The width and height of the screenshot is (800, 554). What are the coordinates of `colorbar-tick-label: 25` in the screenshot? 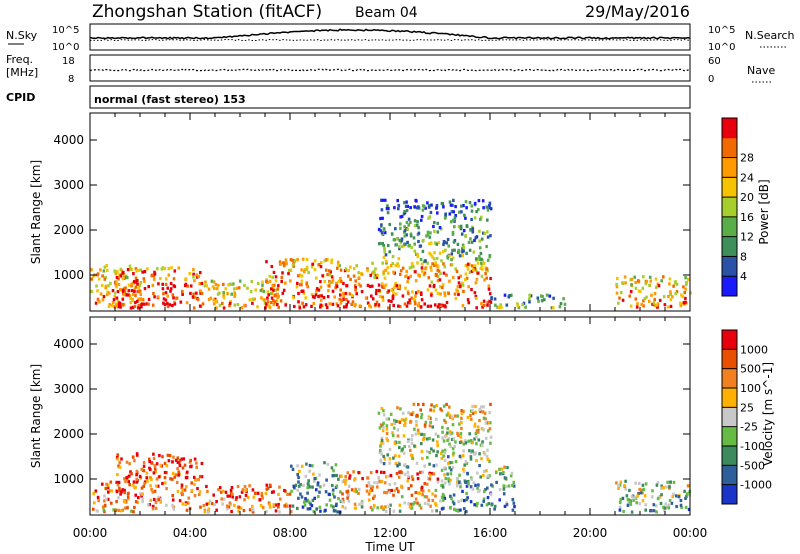 It's located at (747, 407).